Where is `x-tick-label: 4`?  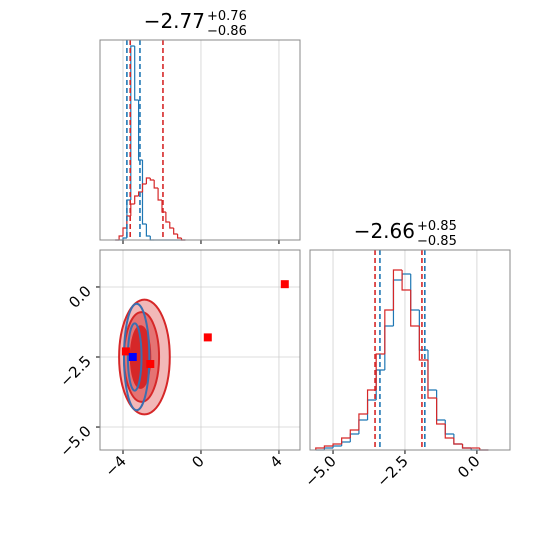 x-tick-label: 4 is located at coordinates (275, 461).